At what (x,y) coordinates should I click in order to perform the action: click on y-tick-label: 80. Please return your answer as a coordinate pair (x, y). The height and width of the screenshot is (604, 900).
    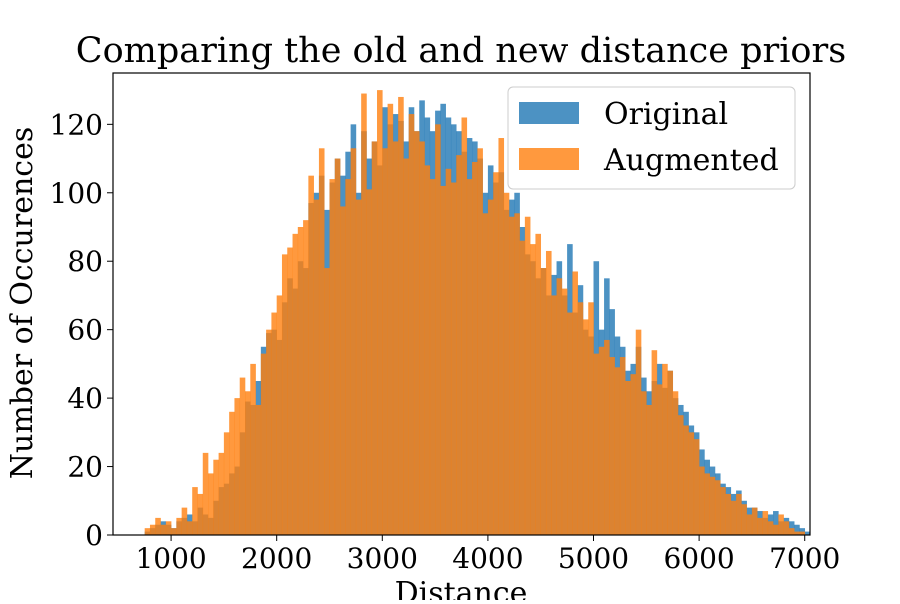
    Looking at the image, I should click on (85, 261).